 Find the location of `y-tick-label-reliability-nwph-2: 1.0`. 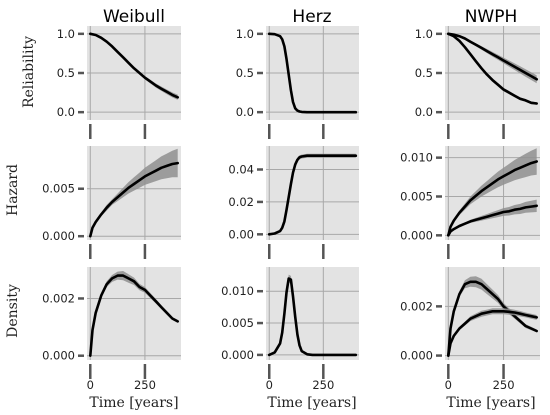

y-tick-label-reliability-nwph-2: 1.0 is located at coordinates (424, 34).